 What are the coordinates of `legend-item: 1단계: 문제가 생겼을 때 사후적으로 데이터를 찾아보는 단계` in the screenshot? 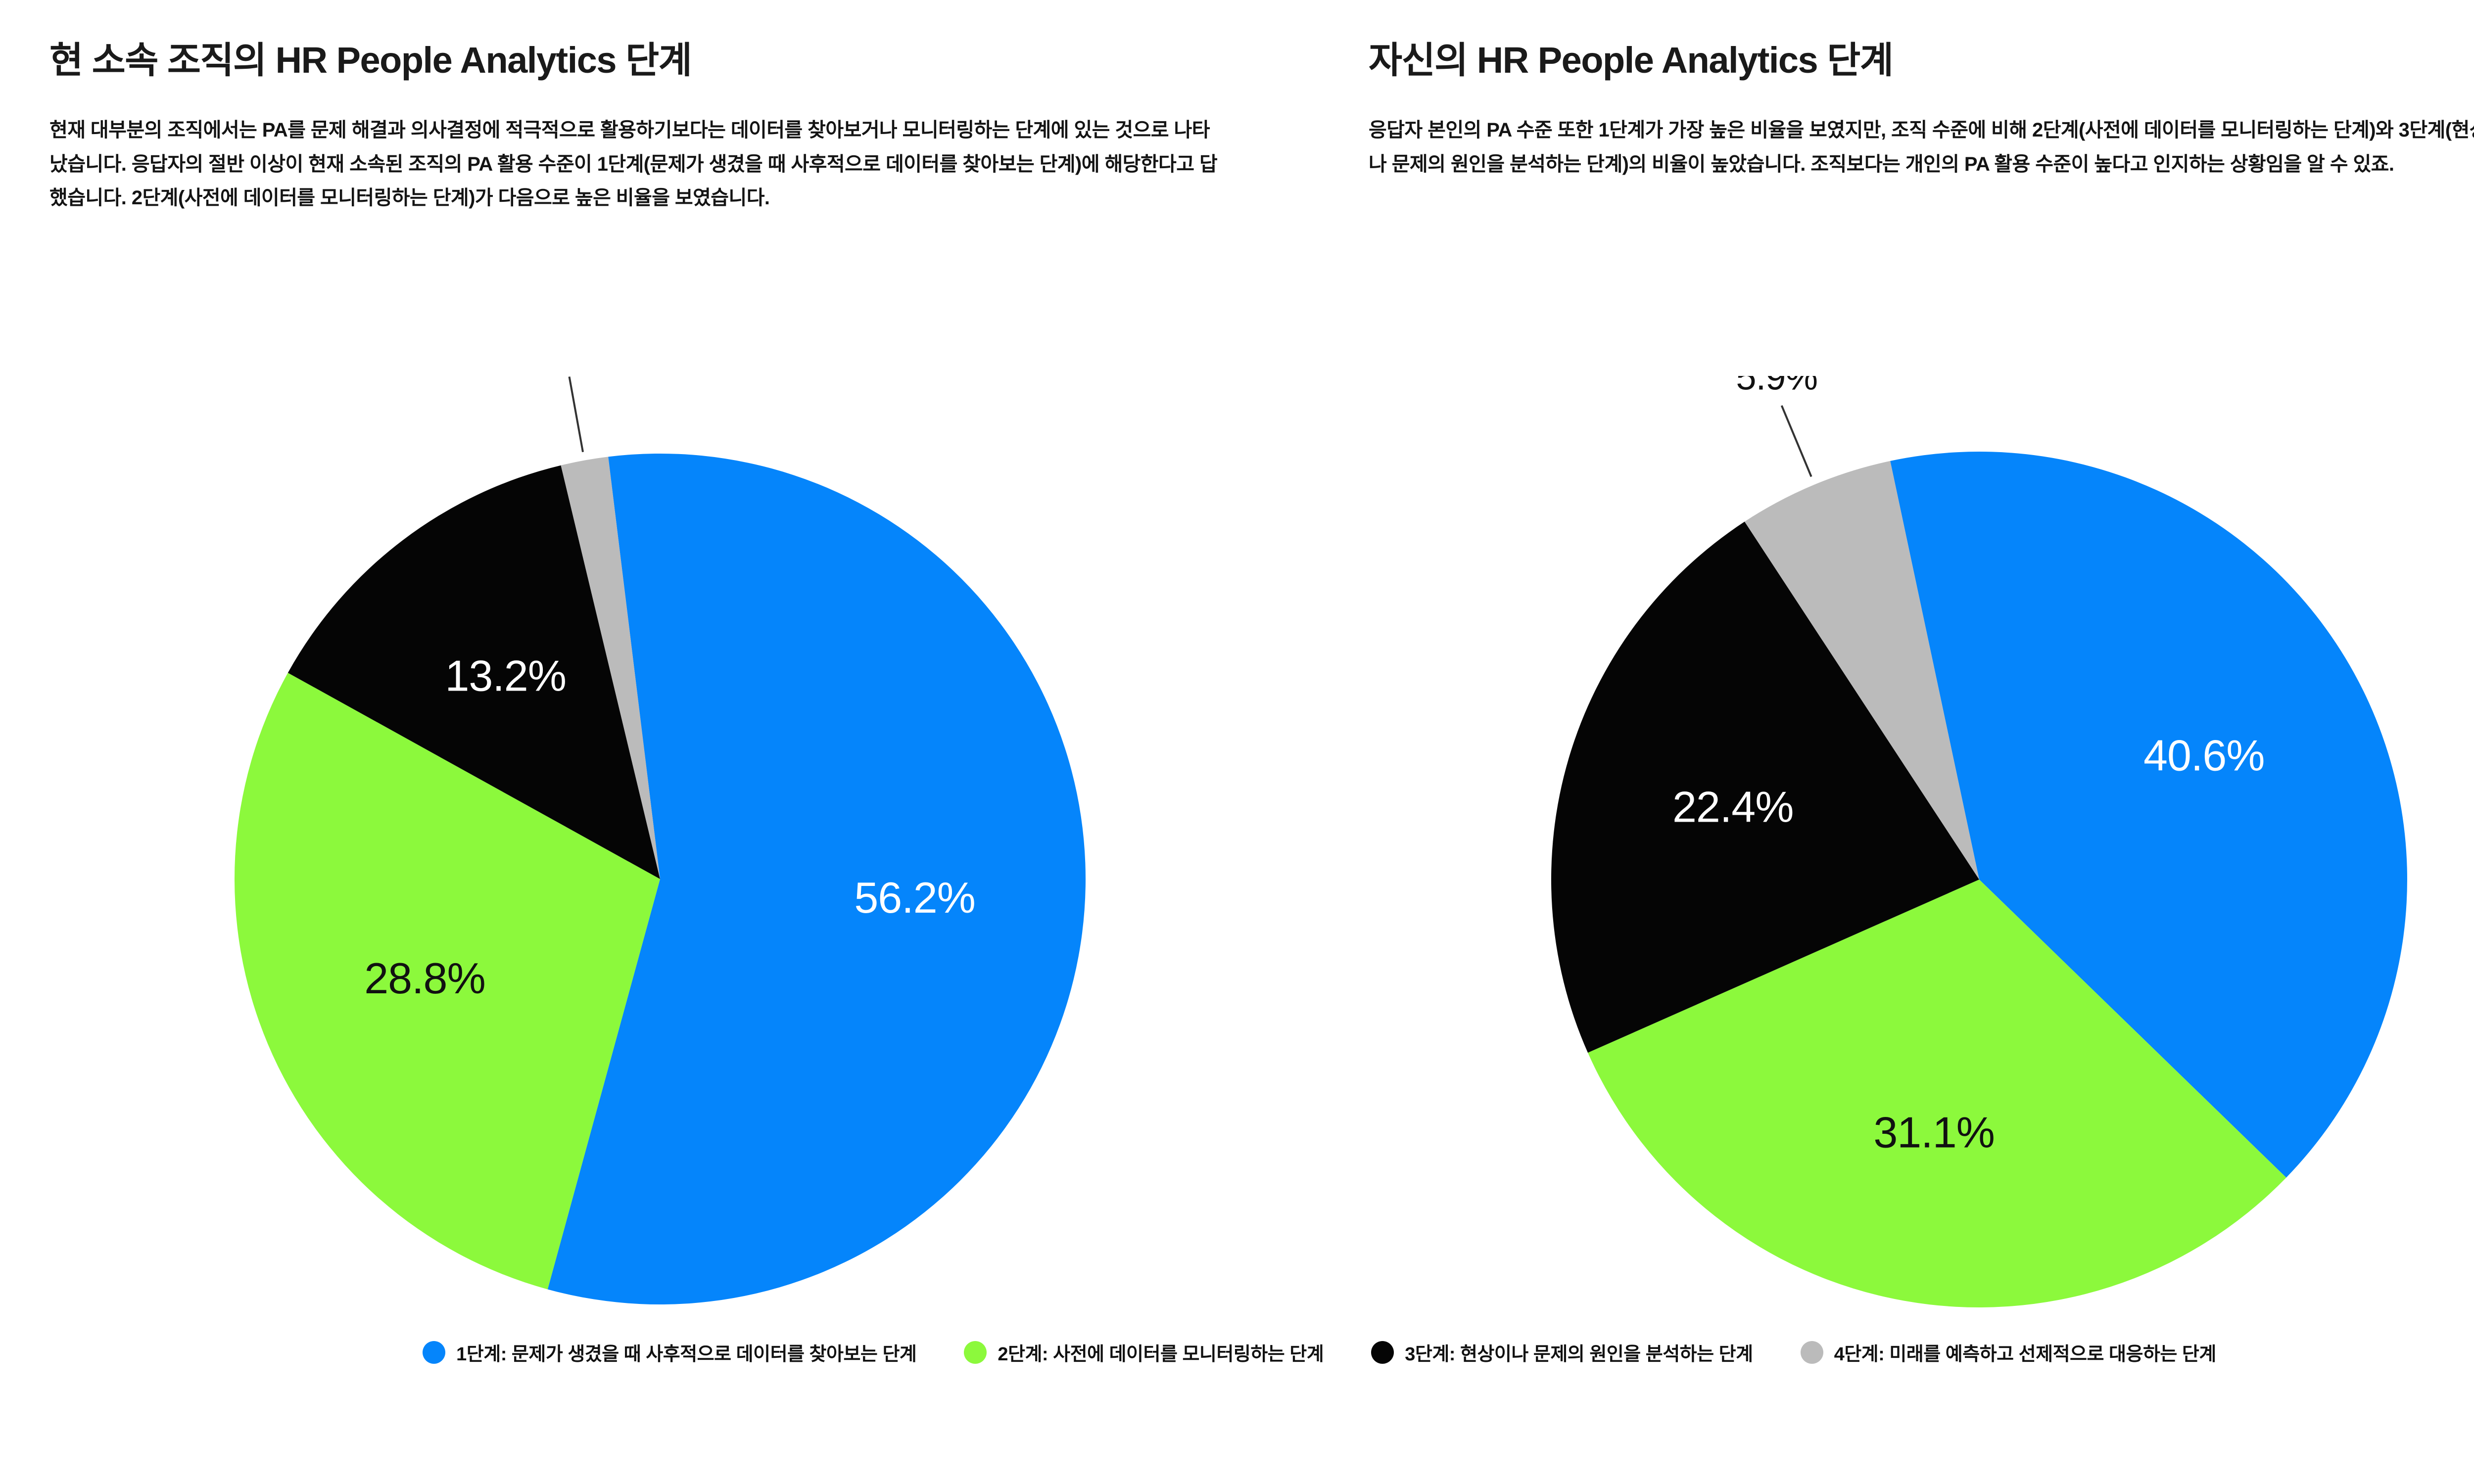 It's located at (670, 1352).